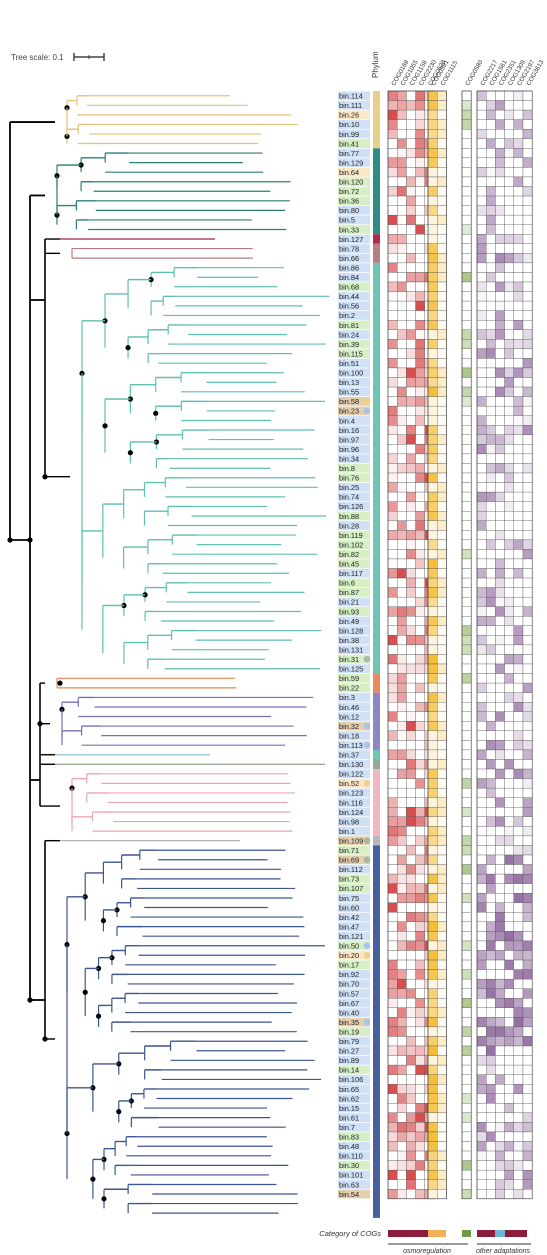  Describe the element at coordinates (349, 143) in the screenshot. I see `bin-label: bin.41` at that location.